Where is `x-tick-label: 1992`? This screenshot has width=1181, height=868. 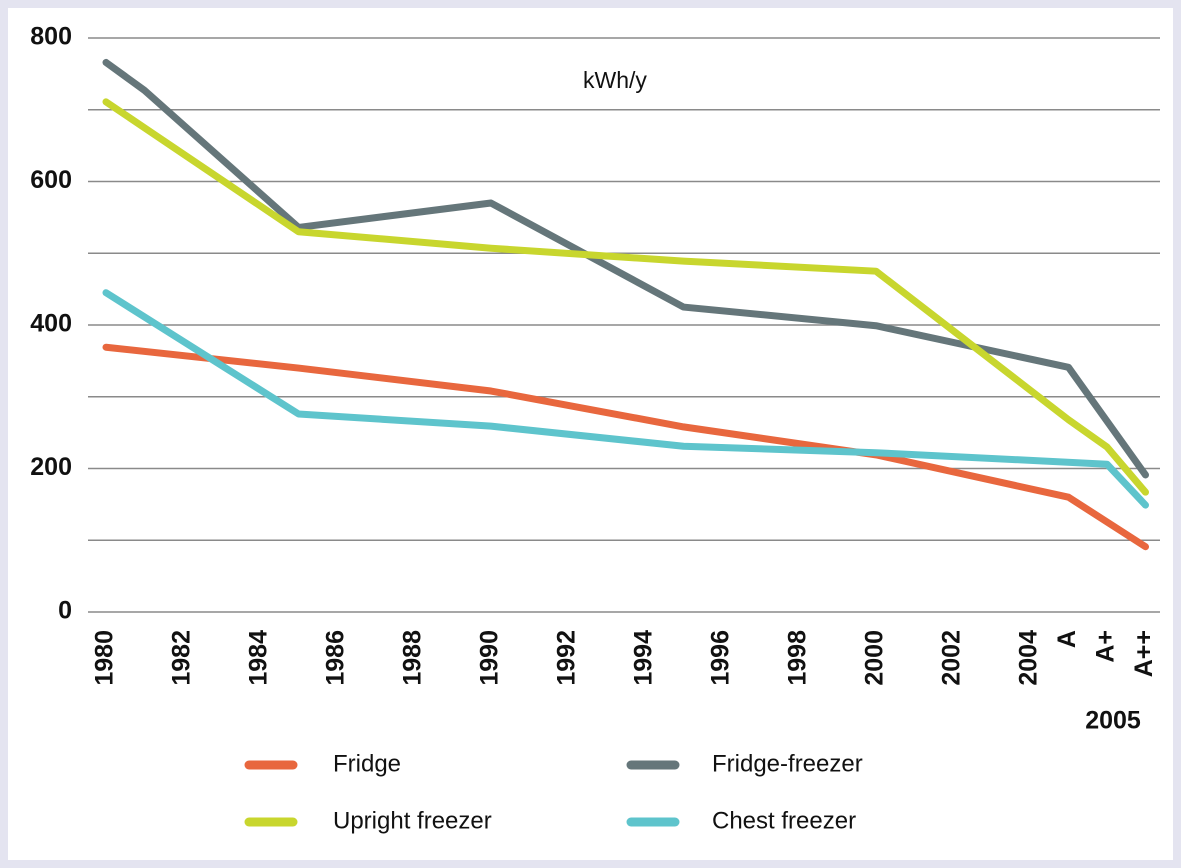
x-tick-label: 1992 is located at coordinates (567, 658).